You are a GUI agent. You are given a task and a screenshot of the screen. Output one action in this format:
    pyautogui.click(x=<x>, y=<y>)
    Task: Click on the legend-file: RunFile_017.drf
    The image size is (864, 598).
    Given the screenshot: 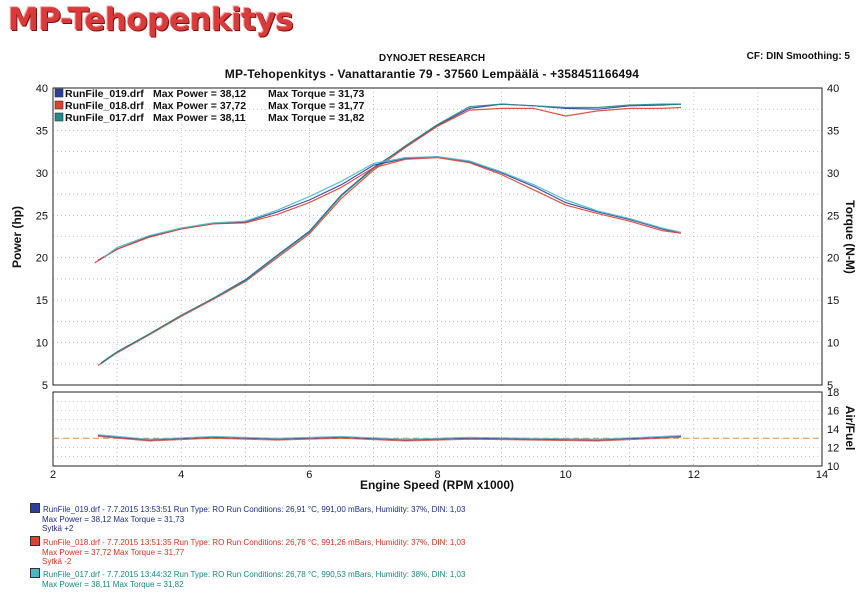 What is the action you would take?
    pyautogui.click(x=104, y=118)
    